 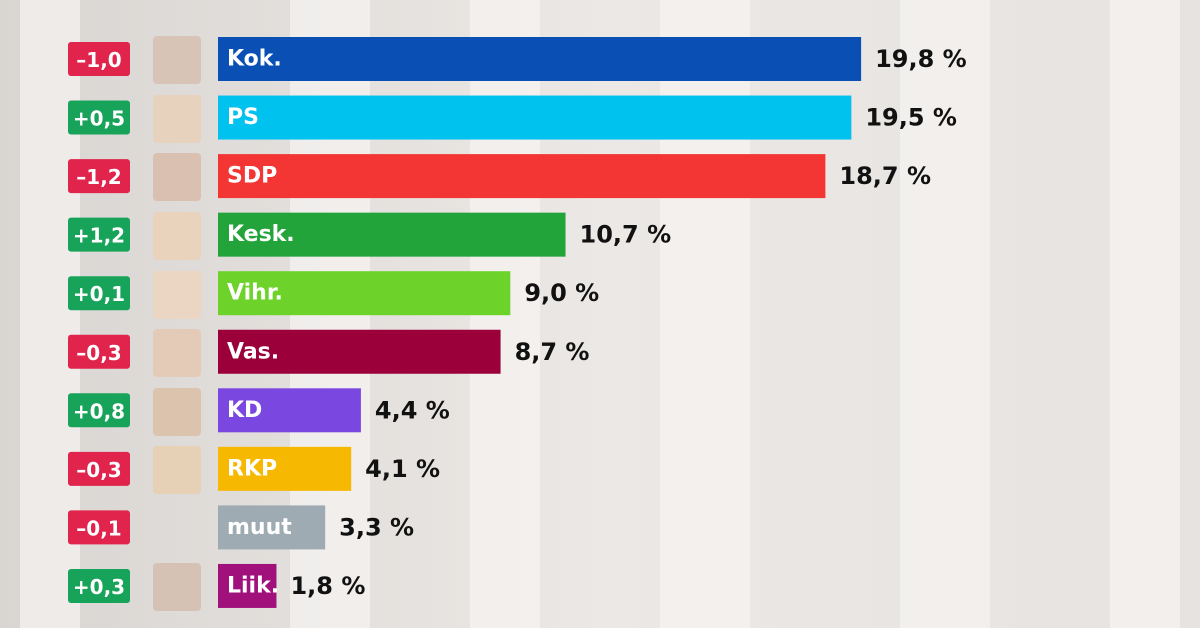 I want to click on change-label: –0,1, so click(x=98, y=528).